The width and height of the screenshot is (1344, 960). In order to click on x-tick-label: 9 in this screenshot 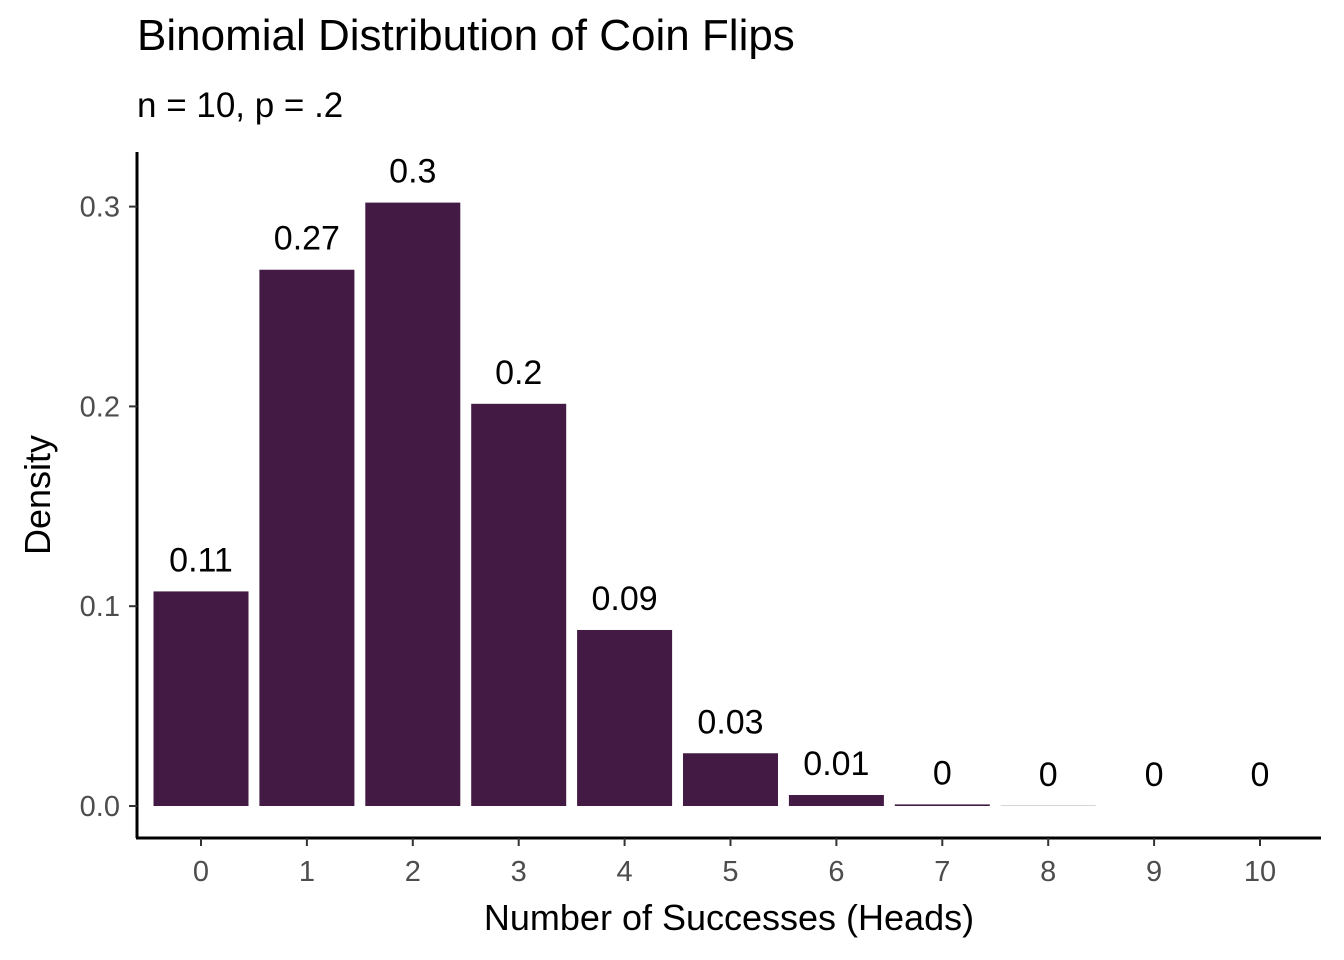, I will do `click(1154, 872)`.